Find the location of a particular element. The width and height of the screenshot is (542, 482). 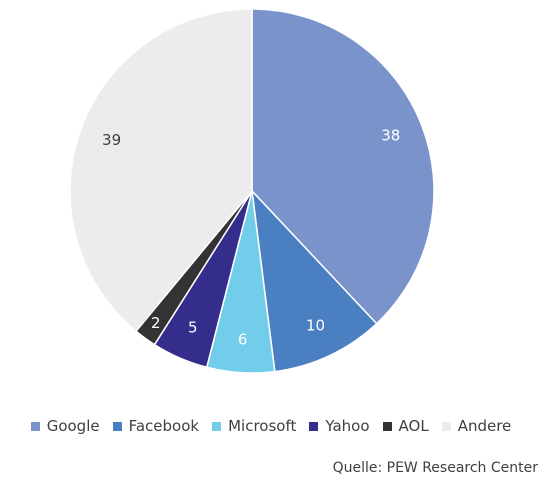

legend-item: AOL is located at coordinates (405, 426).